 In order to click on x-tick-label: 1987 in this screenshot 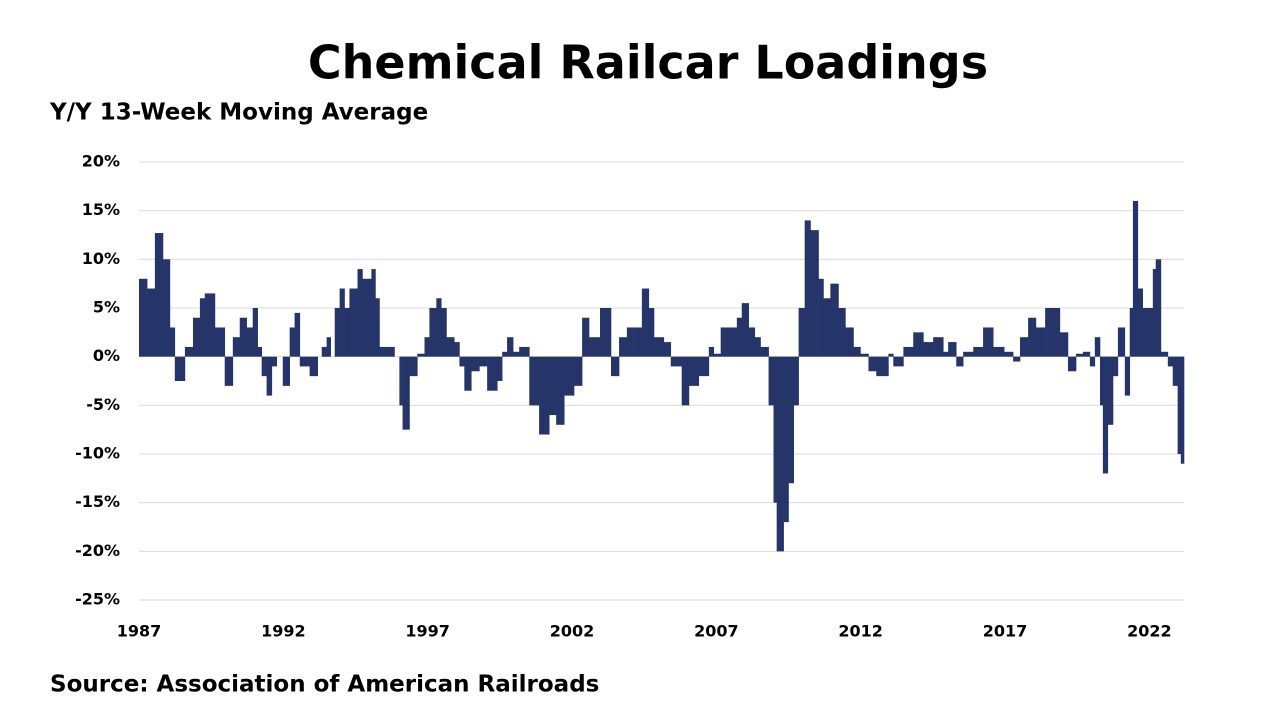, I will do `click(139, 631)`.